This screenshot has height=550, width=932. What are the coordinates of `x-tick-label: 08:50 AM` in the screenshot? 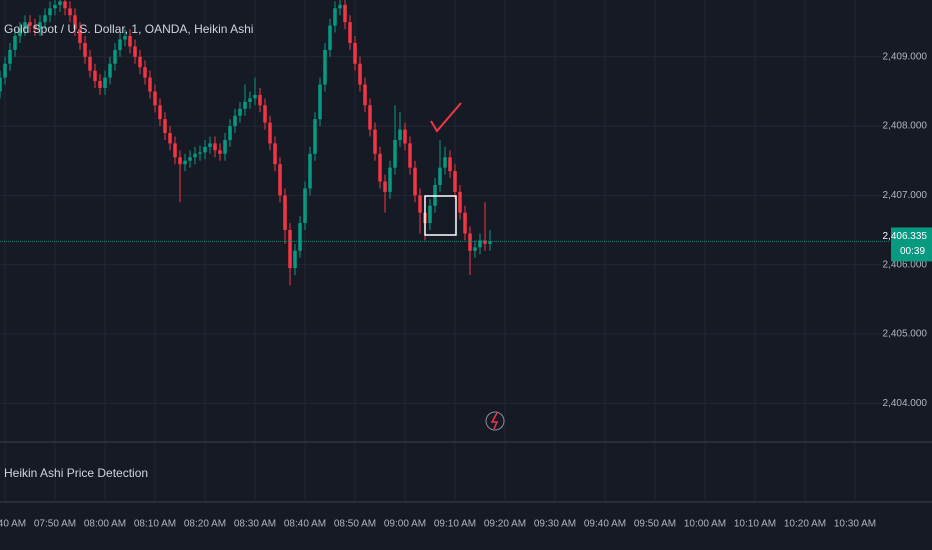 It's located at (355, 524).